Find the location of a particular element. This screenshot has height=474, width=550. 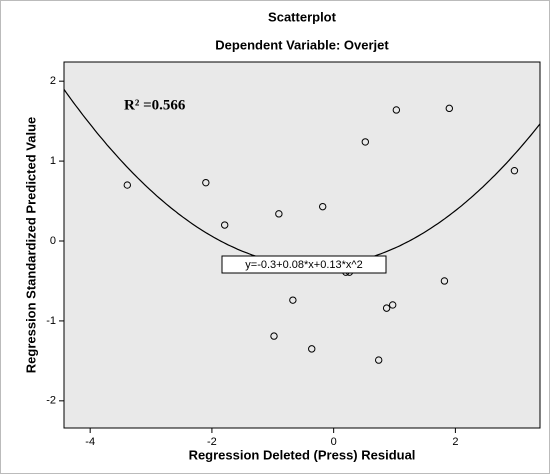

x-tick-label: 0 is located at coordinates (334, 442).